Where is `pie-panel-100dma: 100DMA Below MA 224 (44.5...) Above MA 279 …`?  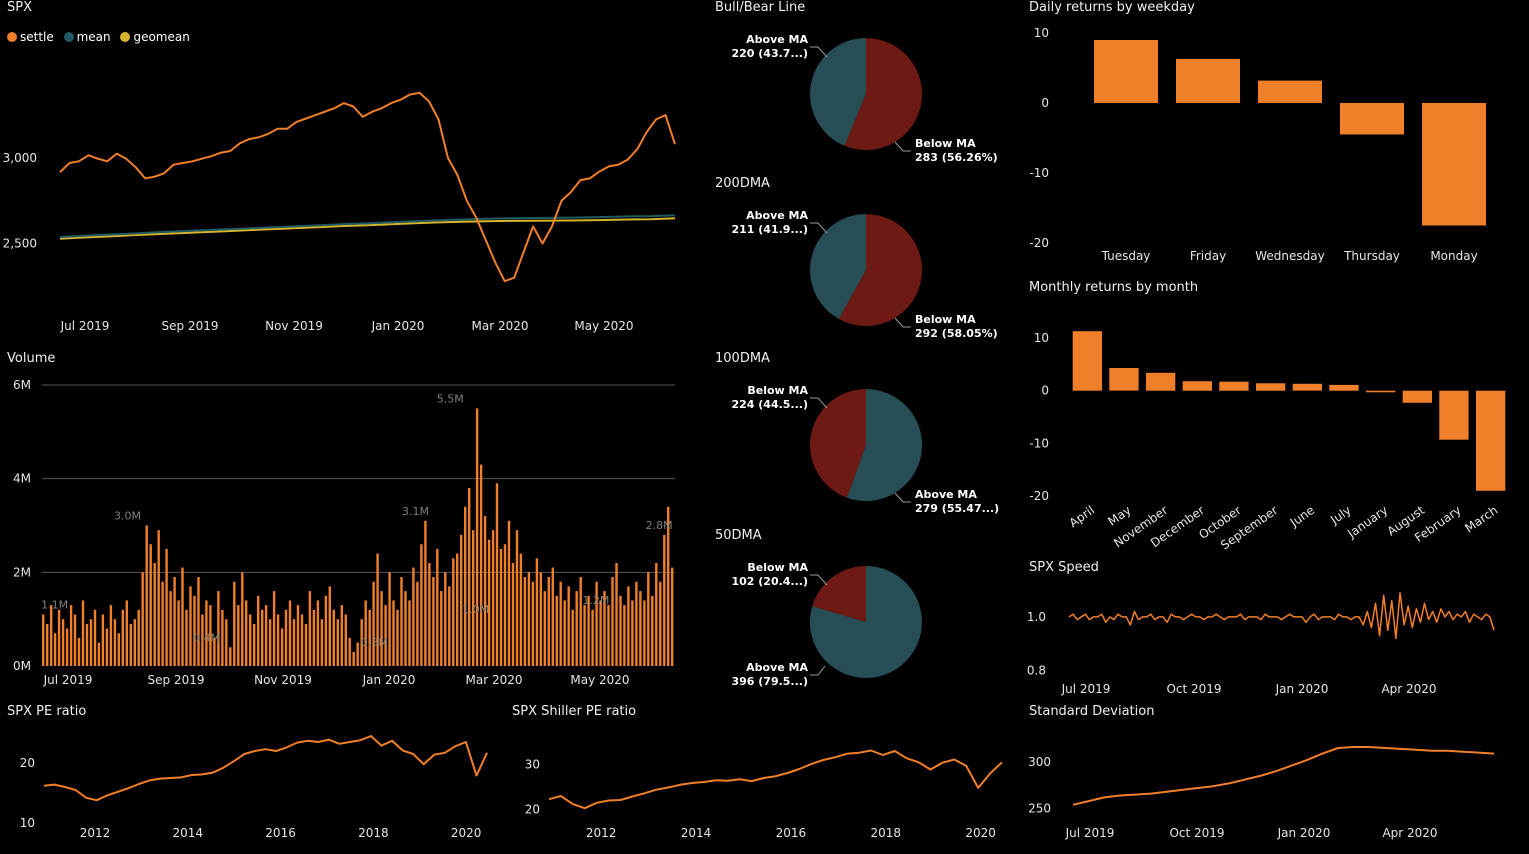 pie-panel-100dma: 100DMA Below MA 224 (44.5...) Above MA 279 … is located at coordinates (865, 438).